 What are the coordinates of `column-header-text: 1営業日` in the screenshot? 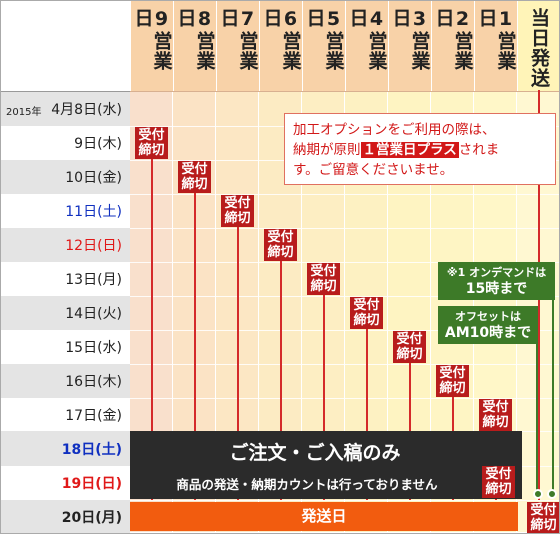 It's located at (496, 39).